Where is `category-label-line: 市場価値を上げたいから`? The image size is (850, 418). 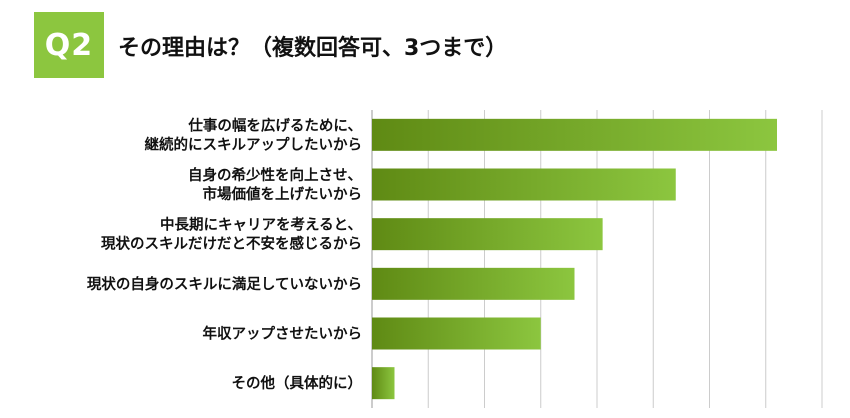 category-label-line: 市場価値を上げたいから is located at coordinates (283, 194).